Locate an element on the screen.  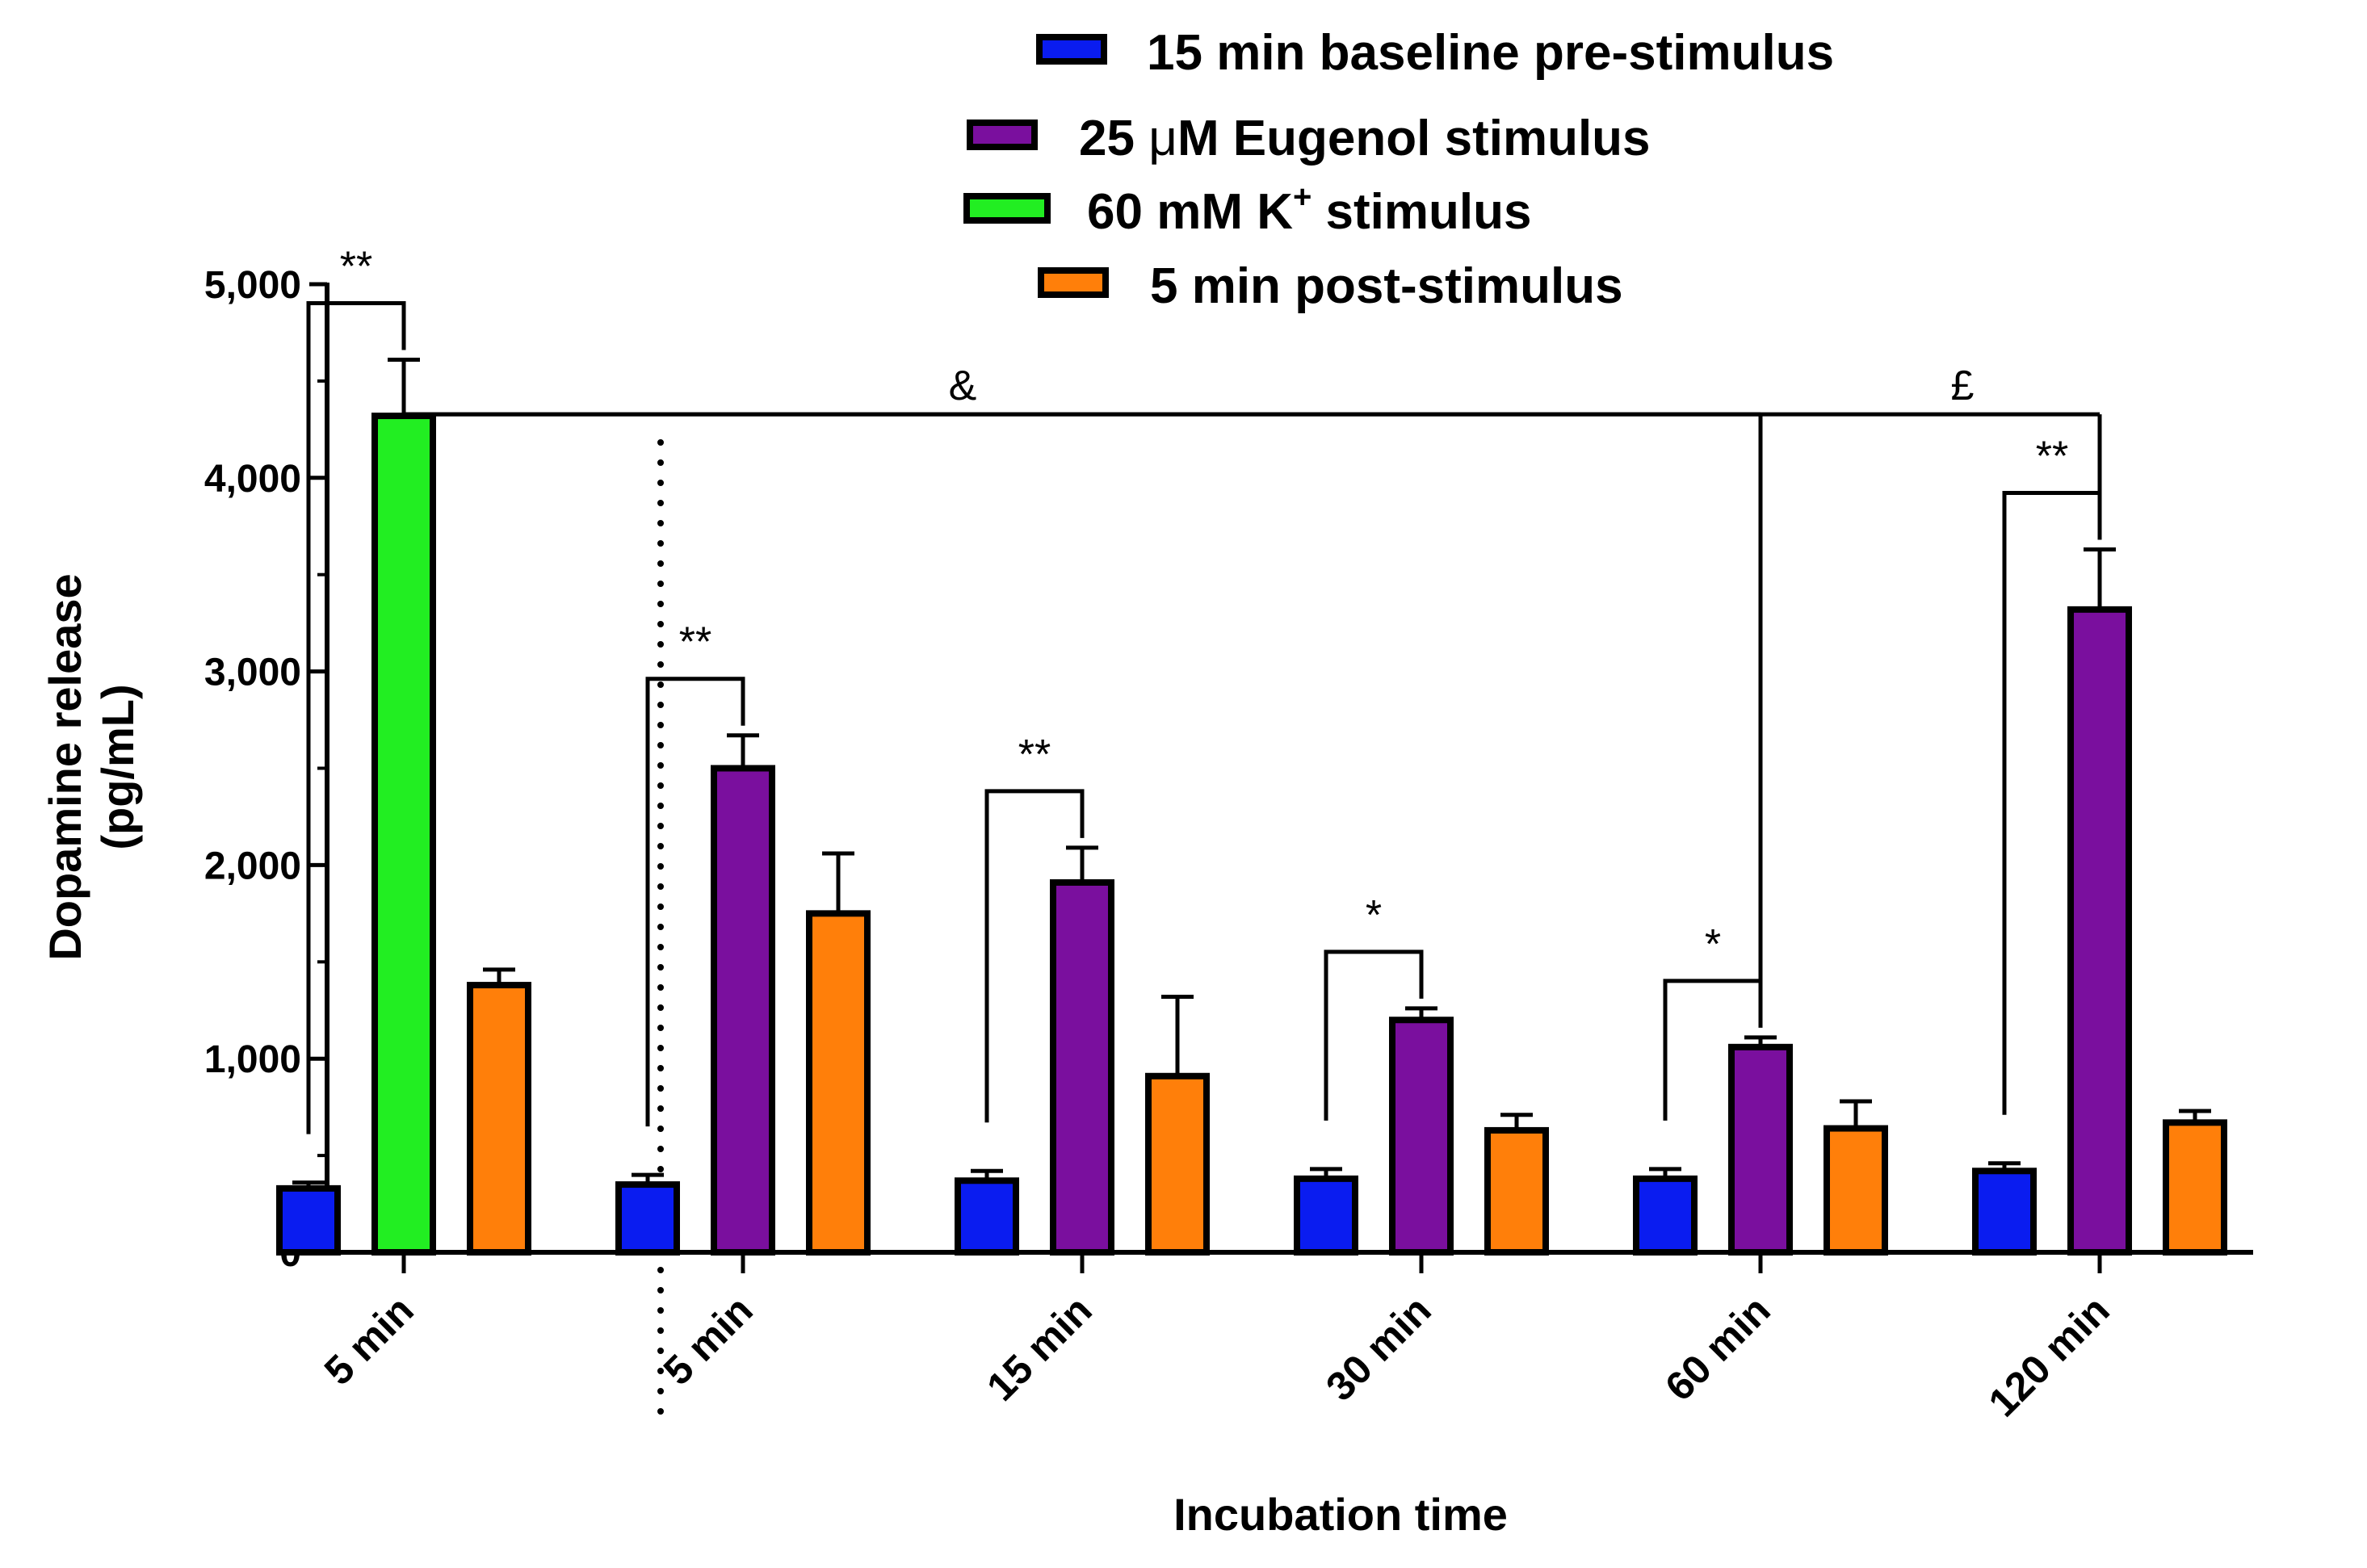
y-tick-label: 4,000 is located at coordinates (252, 479).